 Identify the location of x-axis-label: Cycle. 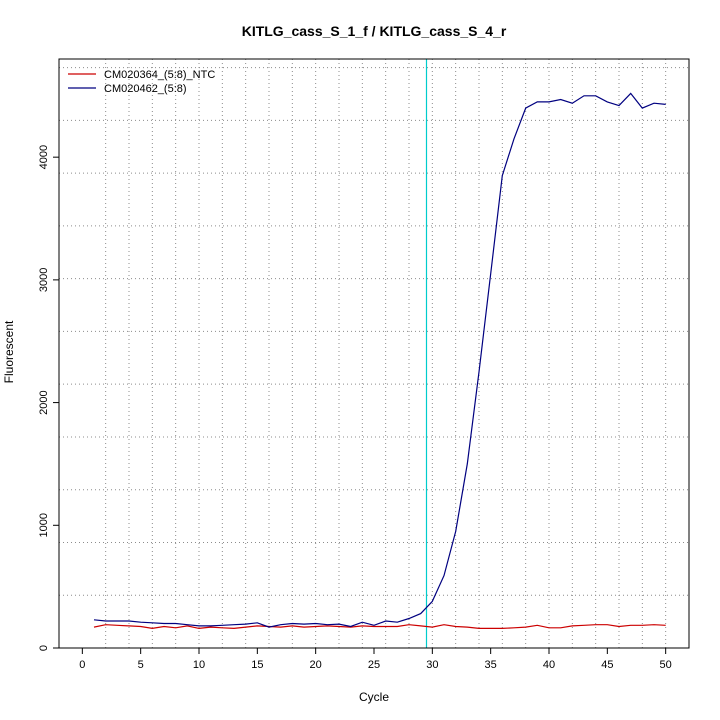
(374, 697).